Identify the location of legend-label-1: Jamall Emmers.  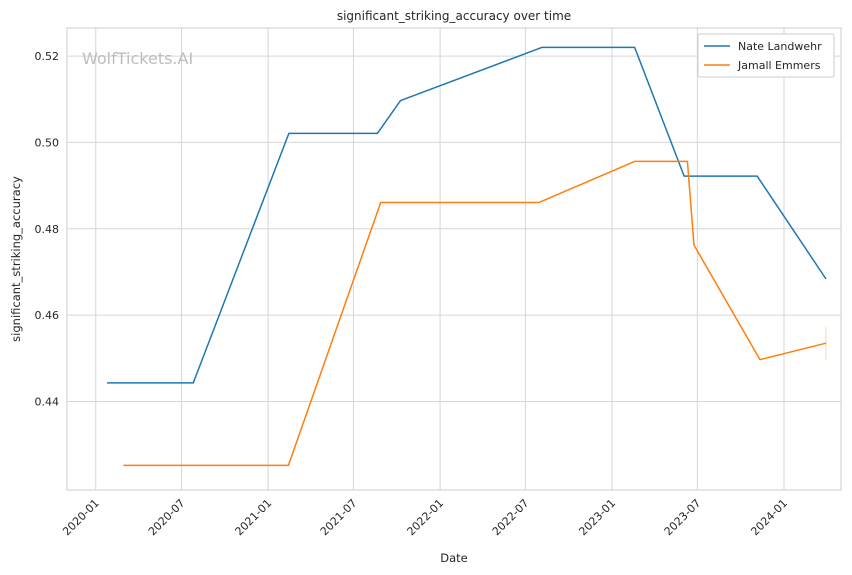
(779, 65).